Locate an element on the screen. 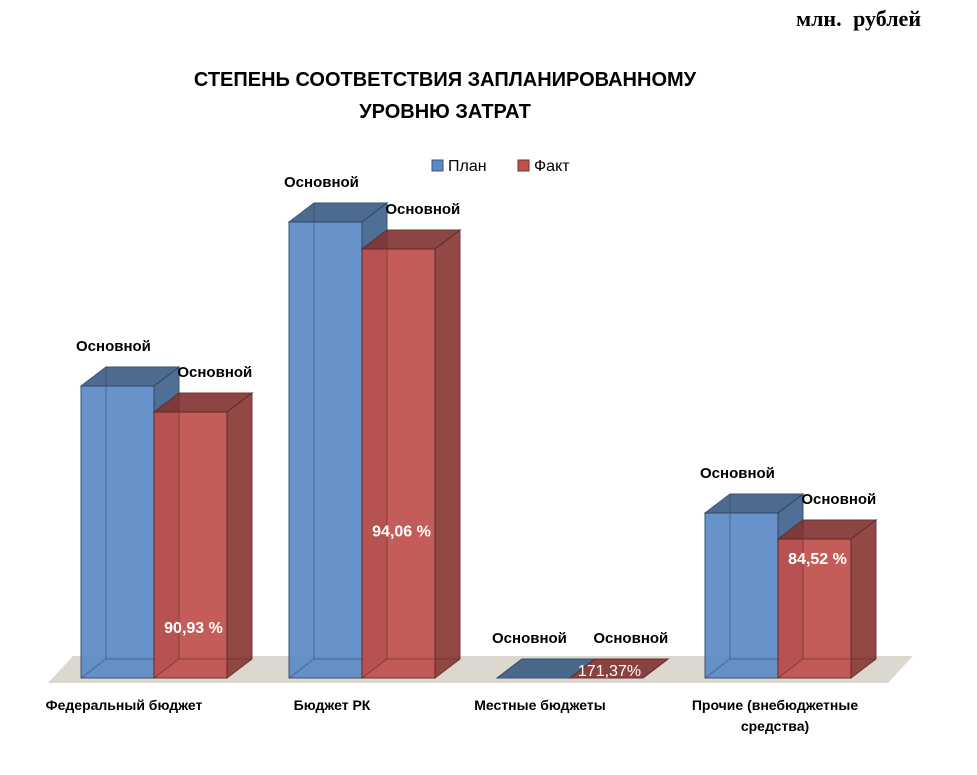  percent-label-3: 84,52 % is located at coordinates (817, 559).